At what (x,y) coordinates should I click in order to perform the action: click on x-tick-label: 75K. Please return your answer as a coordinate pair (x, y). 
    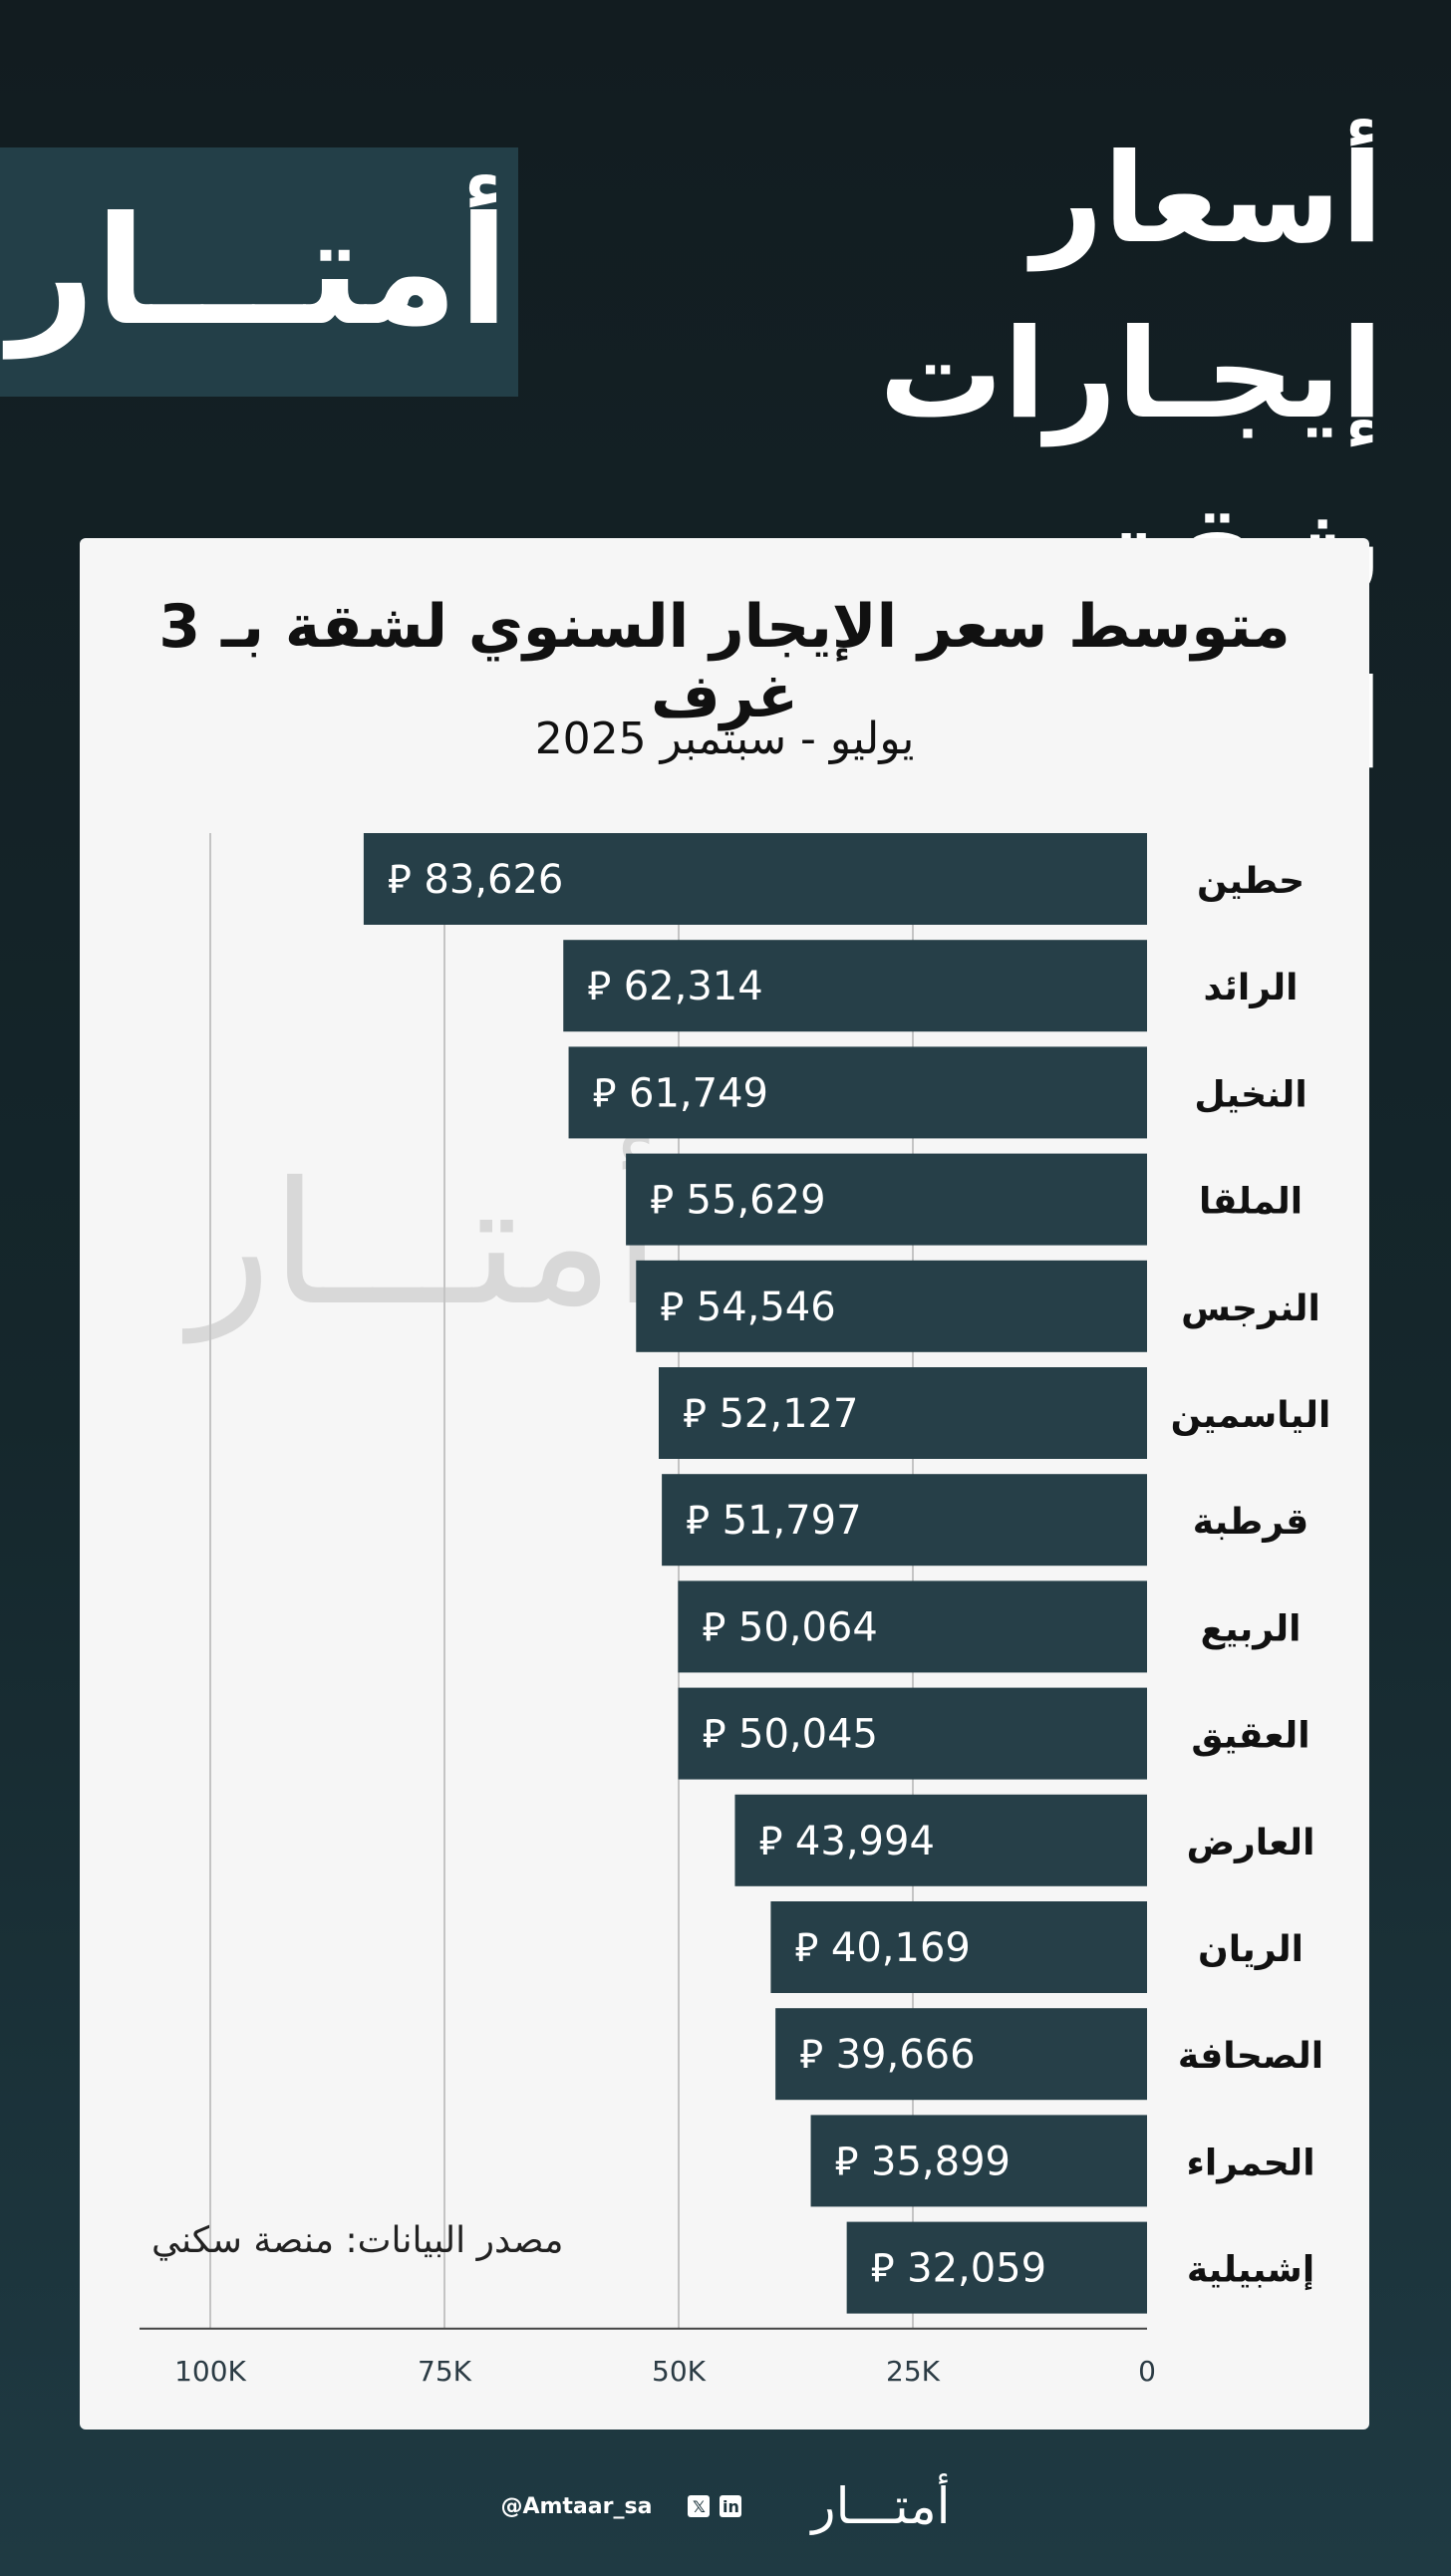
    Looking at the image, I should click on (445, 2371).